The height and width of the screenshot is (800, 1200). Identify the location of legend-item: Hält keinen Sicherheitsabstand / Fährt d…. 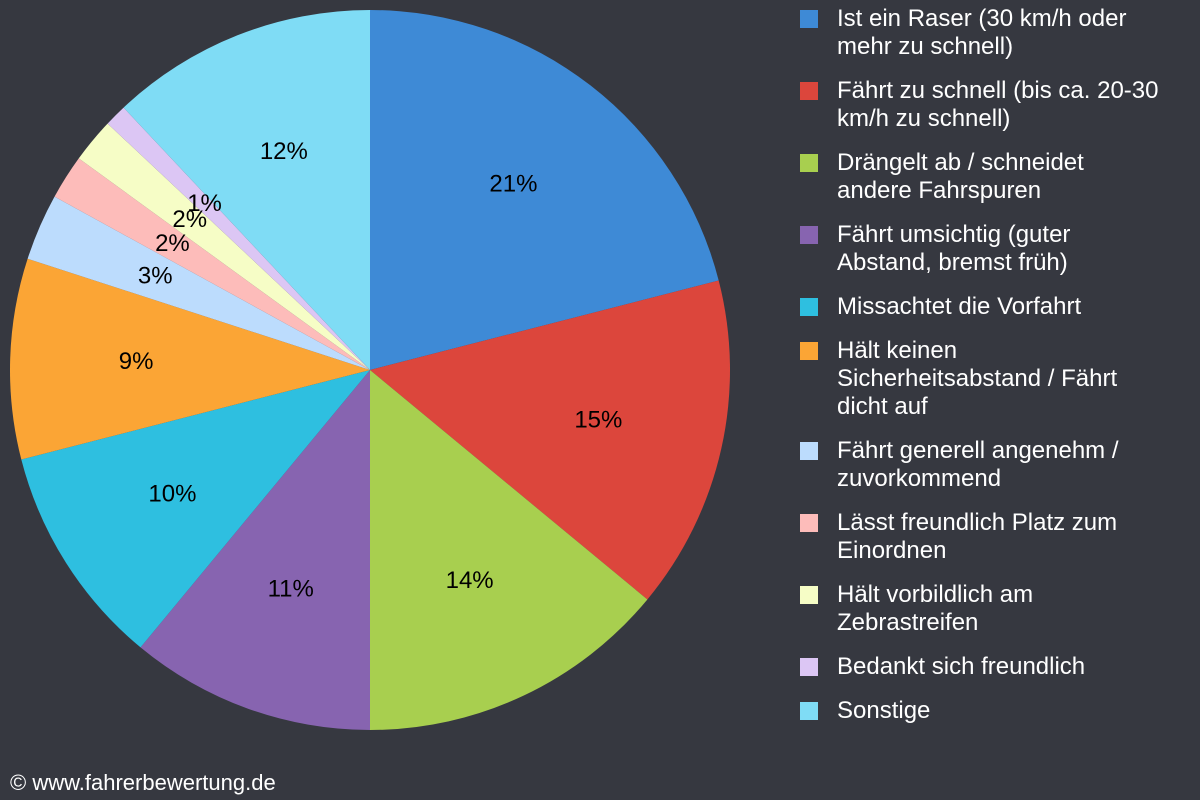
(980, 379).